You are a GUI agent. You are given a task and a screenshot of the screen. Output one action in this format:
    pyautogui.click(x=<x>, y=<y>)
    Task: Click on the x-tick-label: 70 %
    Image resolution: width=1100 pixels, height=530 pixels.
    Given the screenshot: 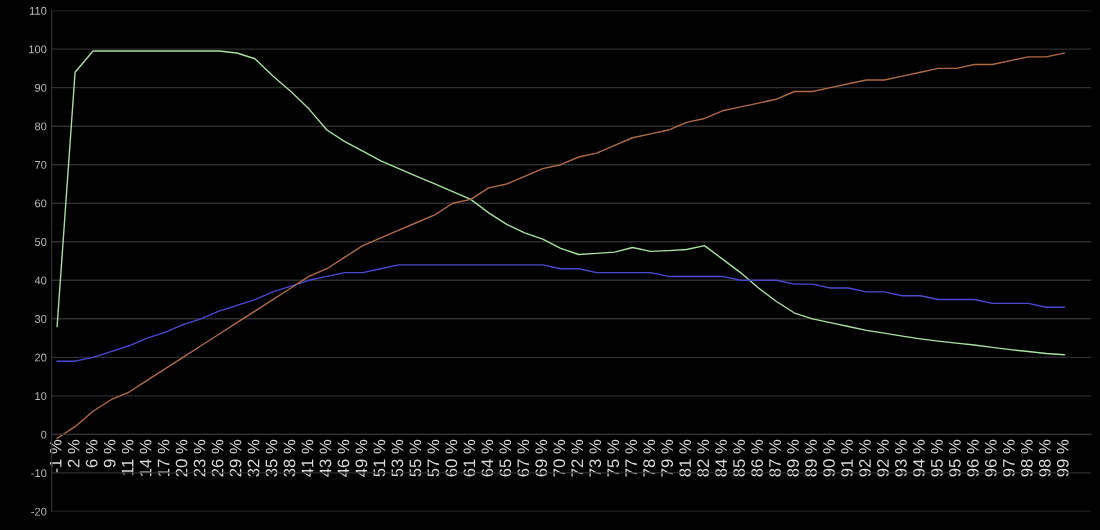 What is the action you would take?
    pyautogui.click(x=559, y=458)
    